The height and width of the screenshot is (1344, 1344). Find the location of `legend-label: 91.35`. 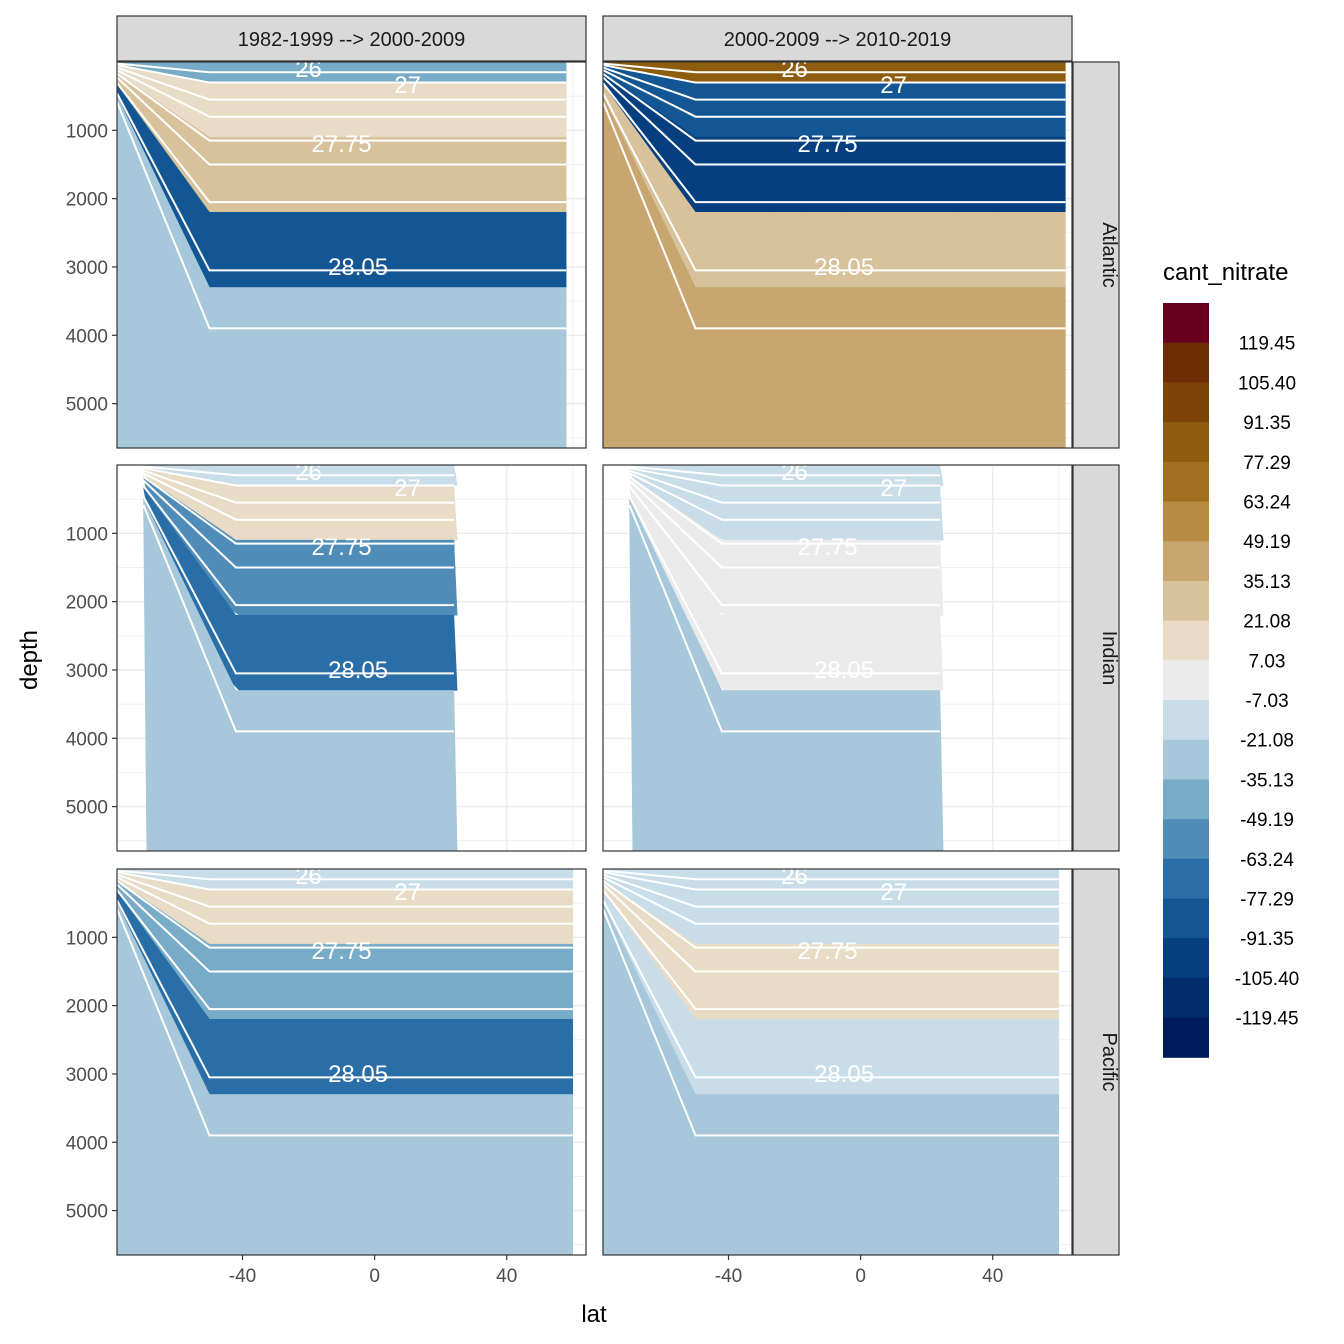

legend-label: 91.35 is located at coordinates (1267, 423).